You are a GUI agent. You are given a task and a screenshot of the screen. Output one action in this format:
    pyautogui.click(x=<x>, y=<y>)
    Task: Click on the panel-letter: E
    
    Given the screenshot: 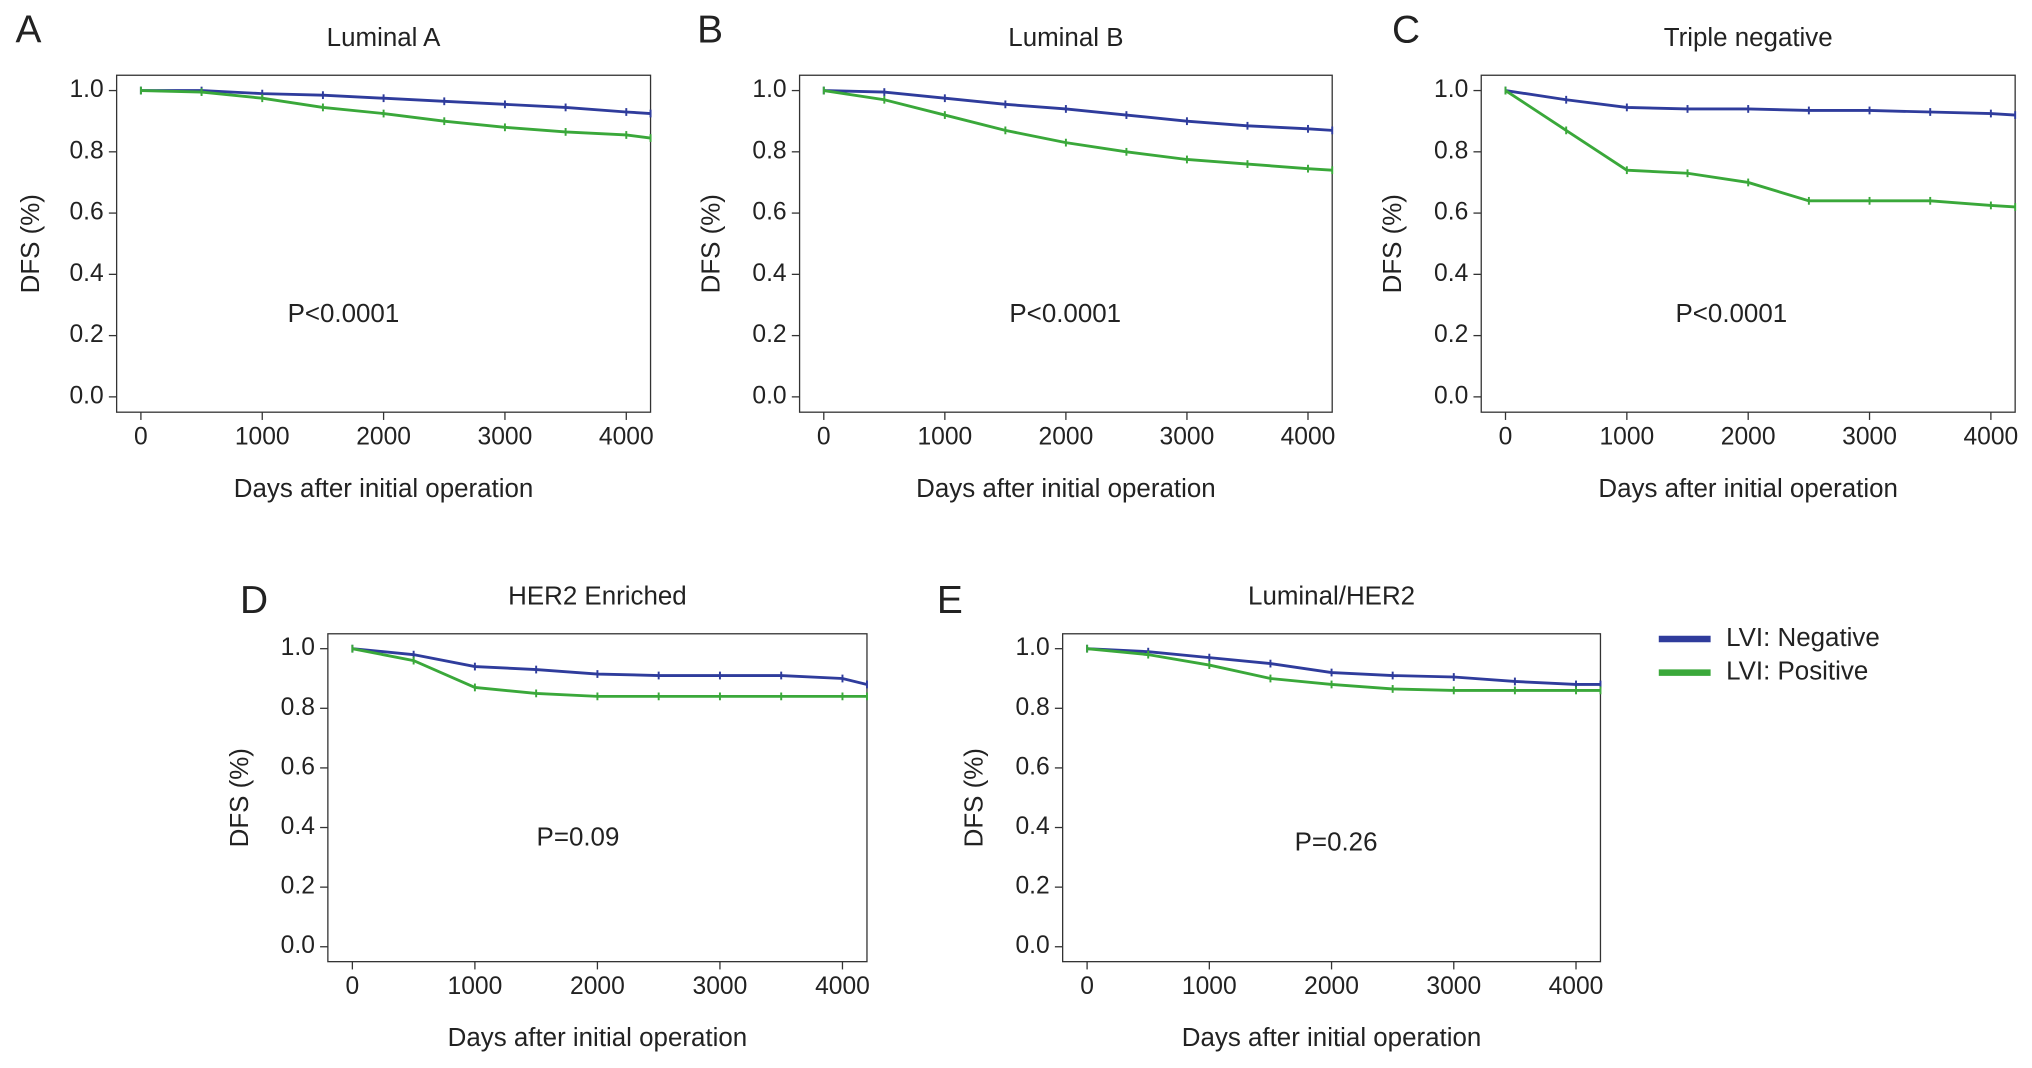 What is the action you would take?
    pyautogui.click(x=950, y=600)
    